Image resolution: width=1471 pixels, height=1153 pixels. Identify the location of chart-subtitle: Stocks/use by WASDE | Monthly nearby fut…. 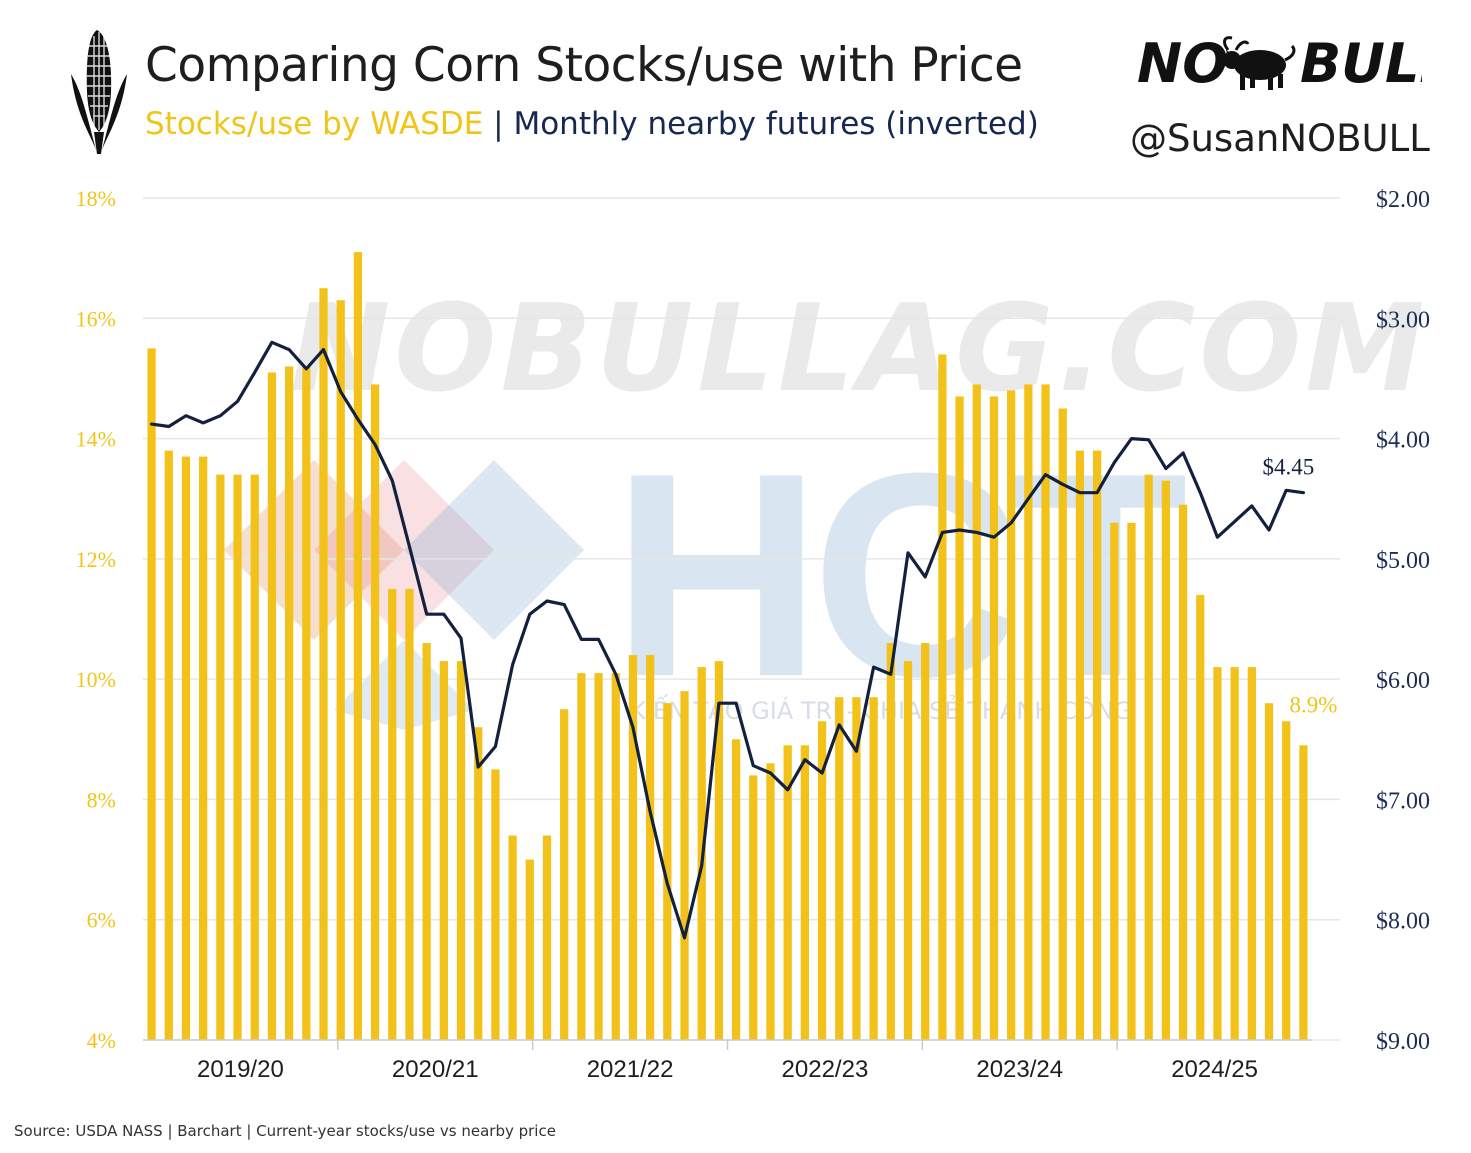
(592, 124).